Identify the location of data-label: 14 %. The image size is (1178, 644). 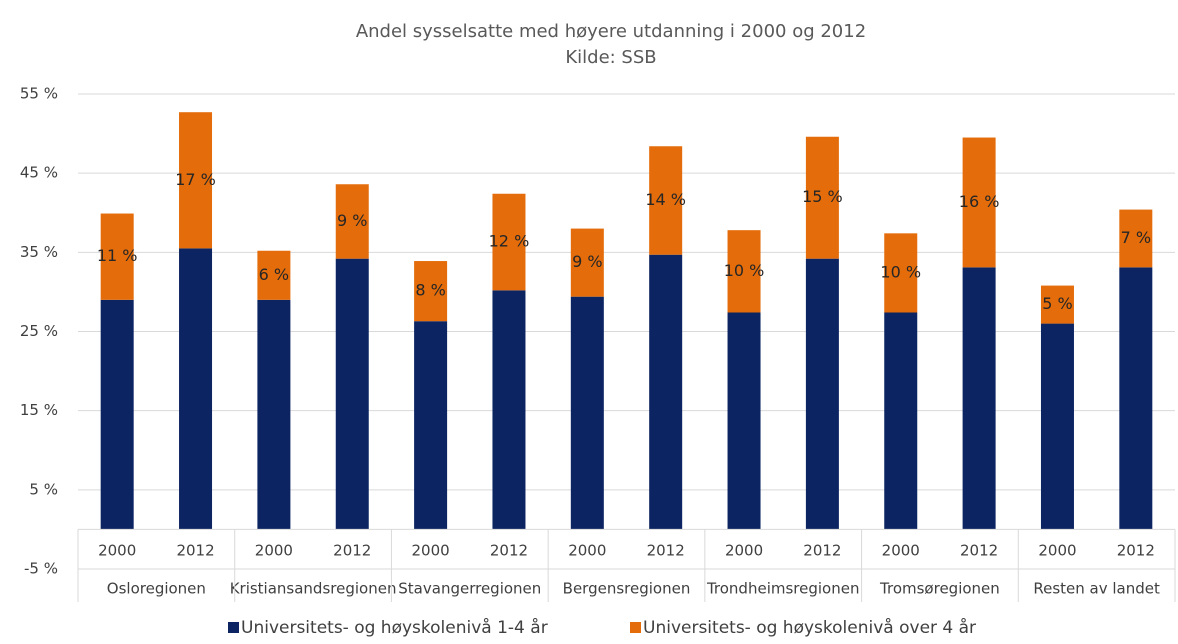
(665, 199).